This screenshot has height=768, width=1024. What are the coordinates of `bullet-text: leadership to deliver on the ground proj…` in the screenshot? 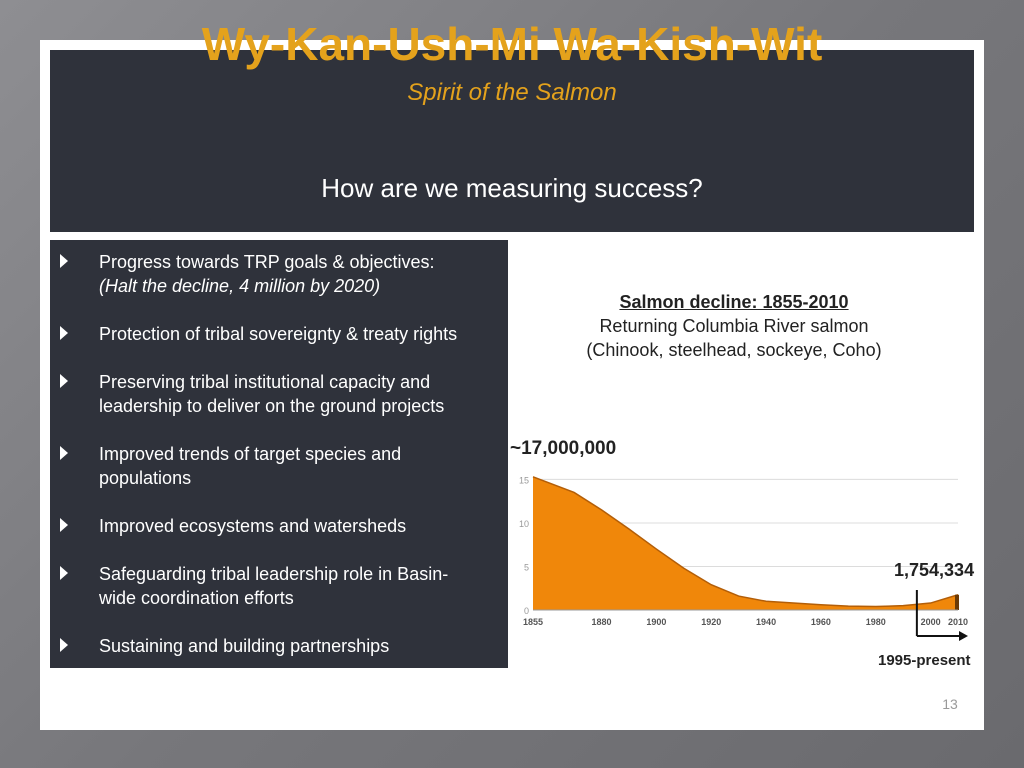 It's located at (272, 406).